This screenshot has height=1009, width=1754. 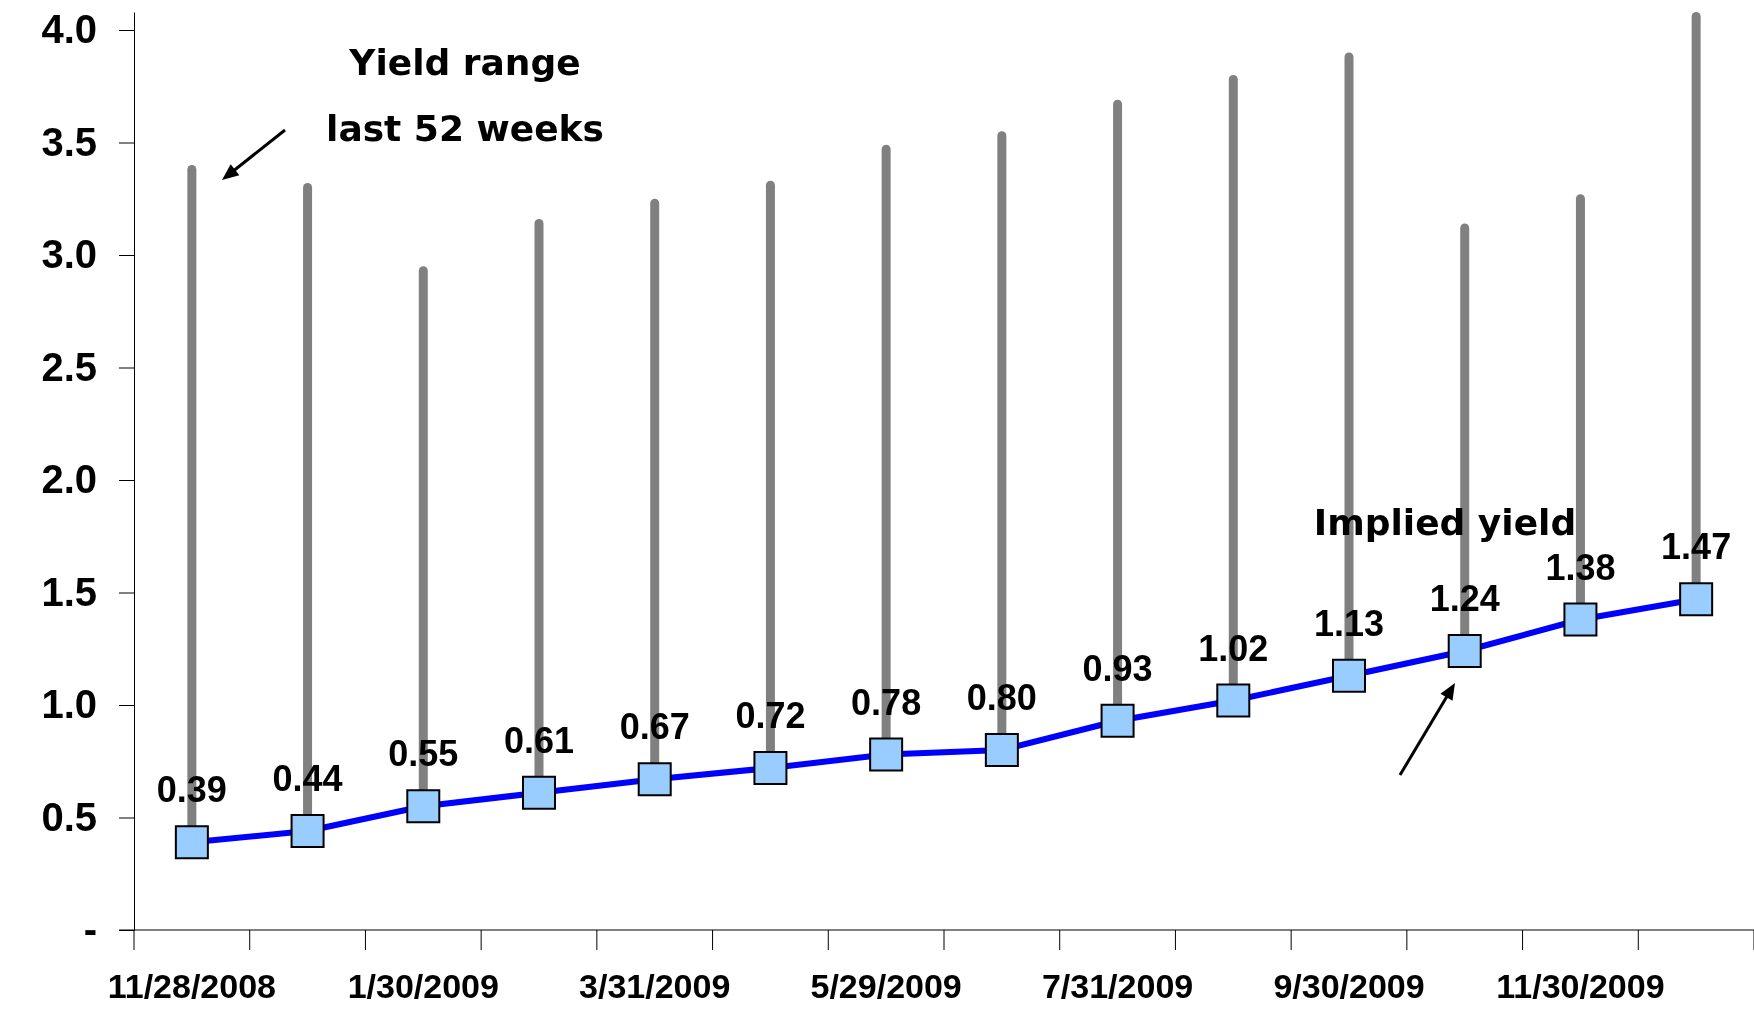 I want to click on y-tick-label: 0.5, so click(x=69, y=816).